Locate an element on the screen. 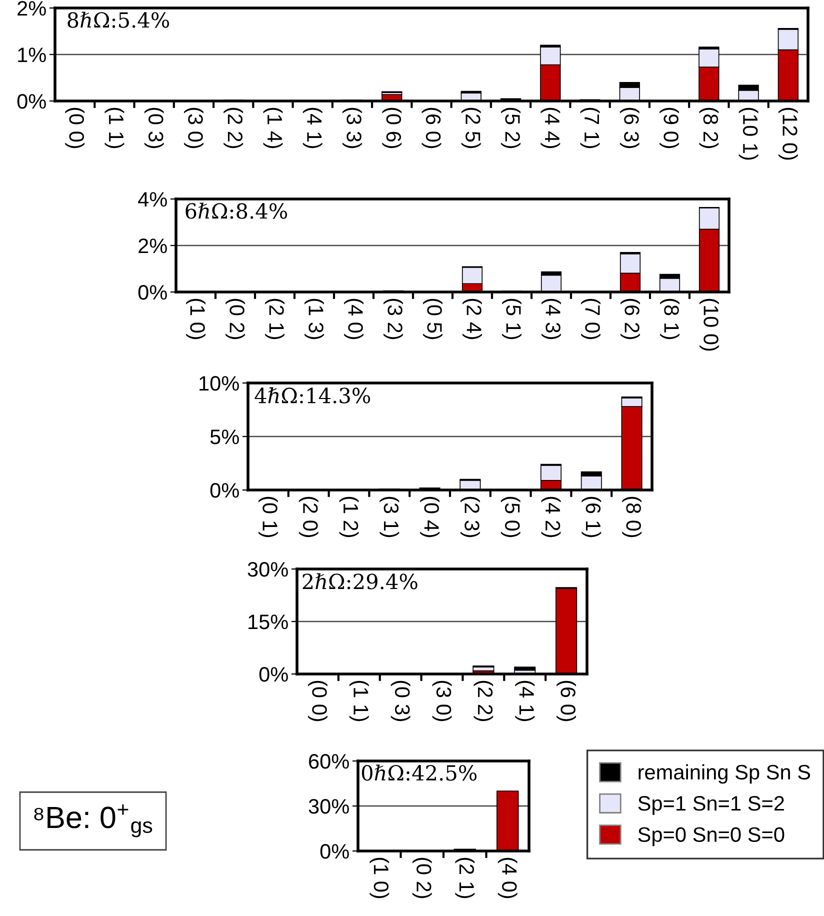 Image resolution: width=824 pixels, height=916 pixels. x-tick-label: (12 0) is located at coordinates (788, 134).